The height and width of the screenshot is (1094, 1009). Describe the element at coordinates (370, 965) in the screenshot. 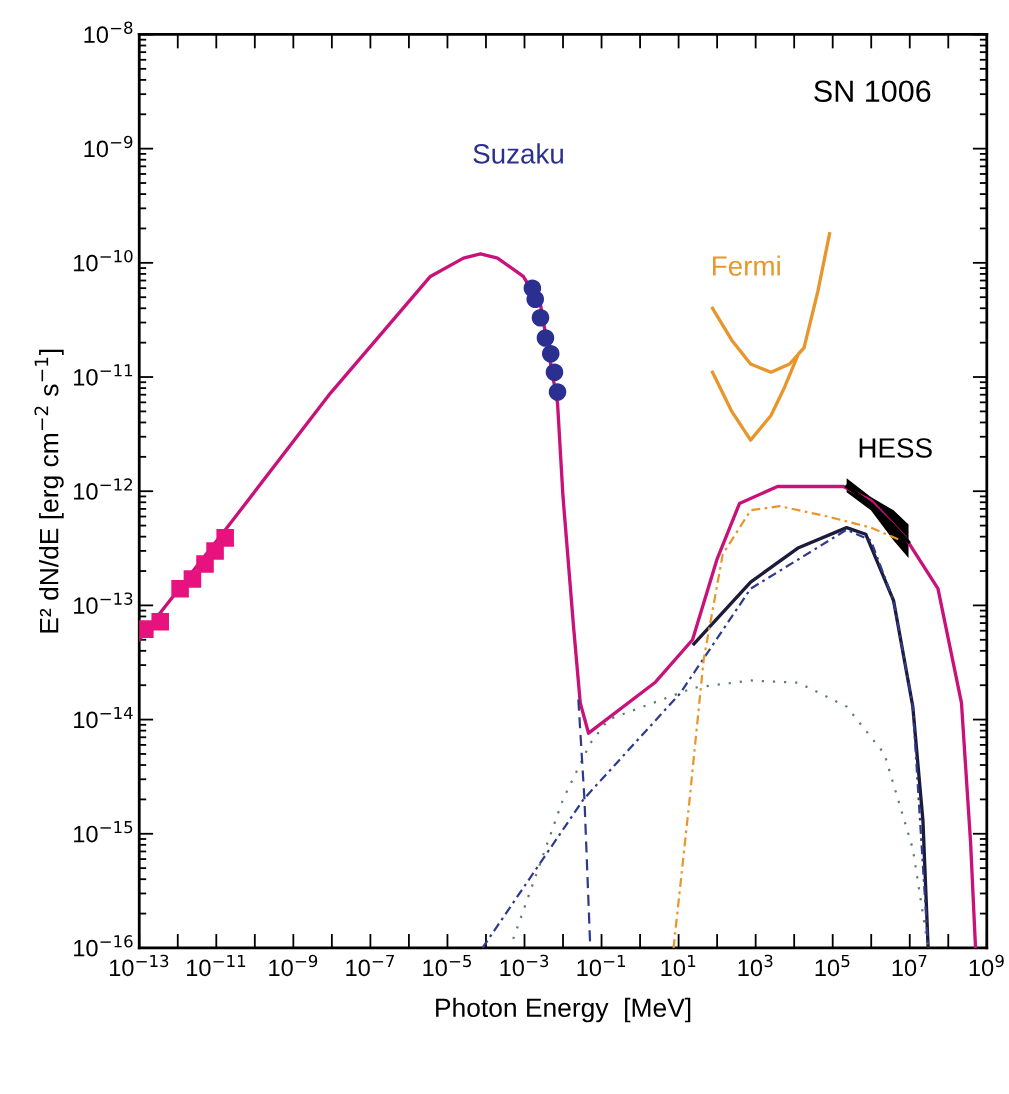

I see `x-tick-label: 10$^{−7}$` at that location.